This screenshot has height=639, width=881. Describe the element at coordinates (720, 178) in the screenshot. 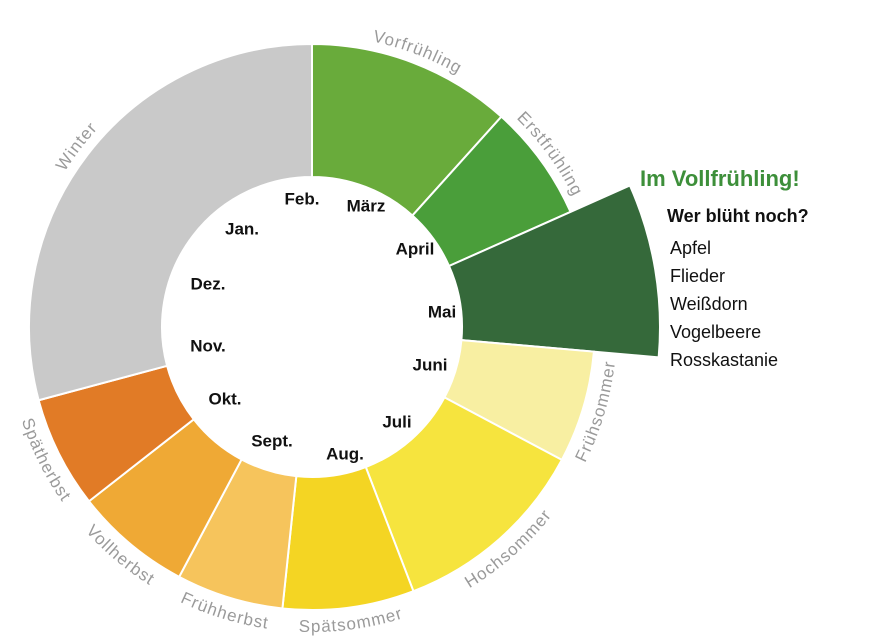

I see `panel-title: Im Vollfrühling!` at that location.